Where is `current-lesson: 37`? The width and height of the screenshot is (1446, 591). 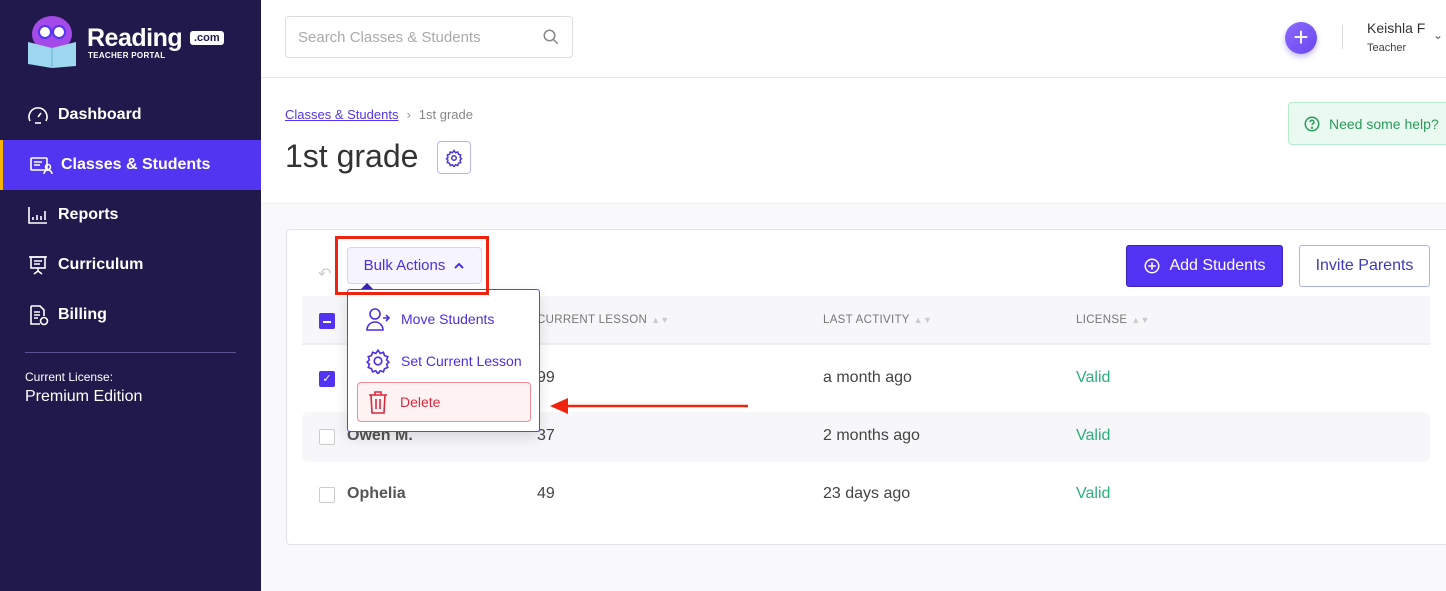 current-lesson: 37 is located at coordinates (546, 435).